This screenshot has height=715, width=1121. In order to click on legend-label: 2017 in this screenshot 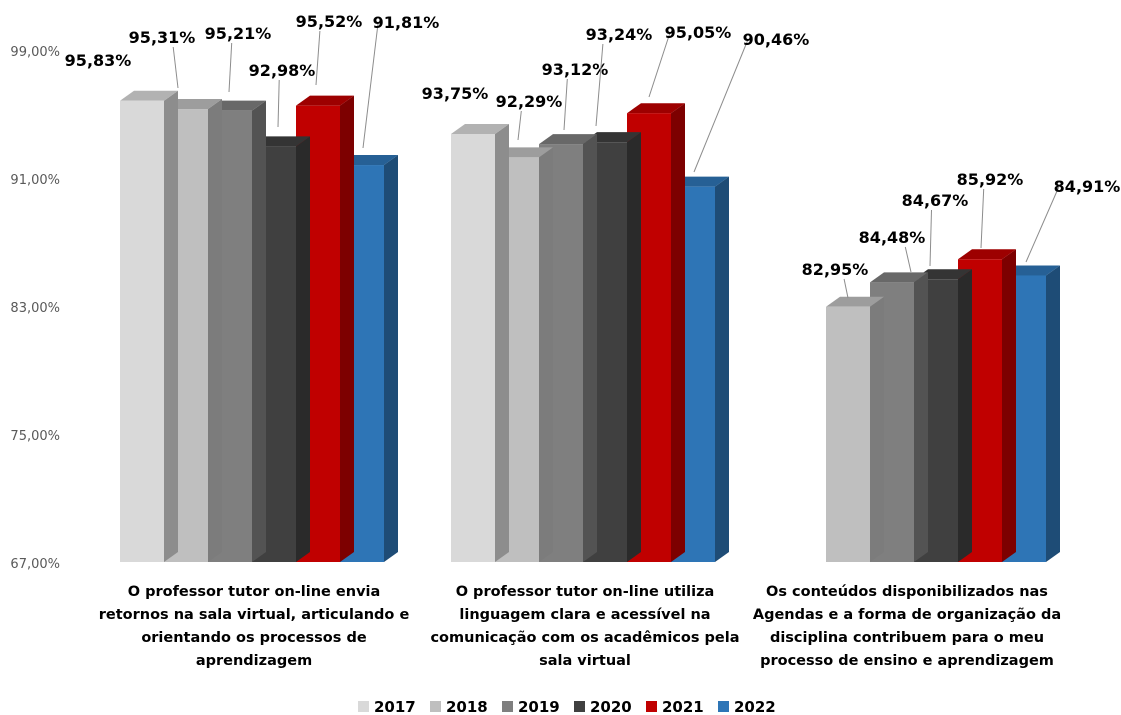, I will do `click(395, 706)`.